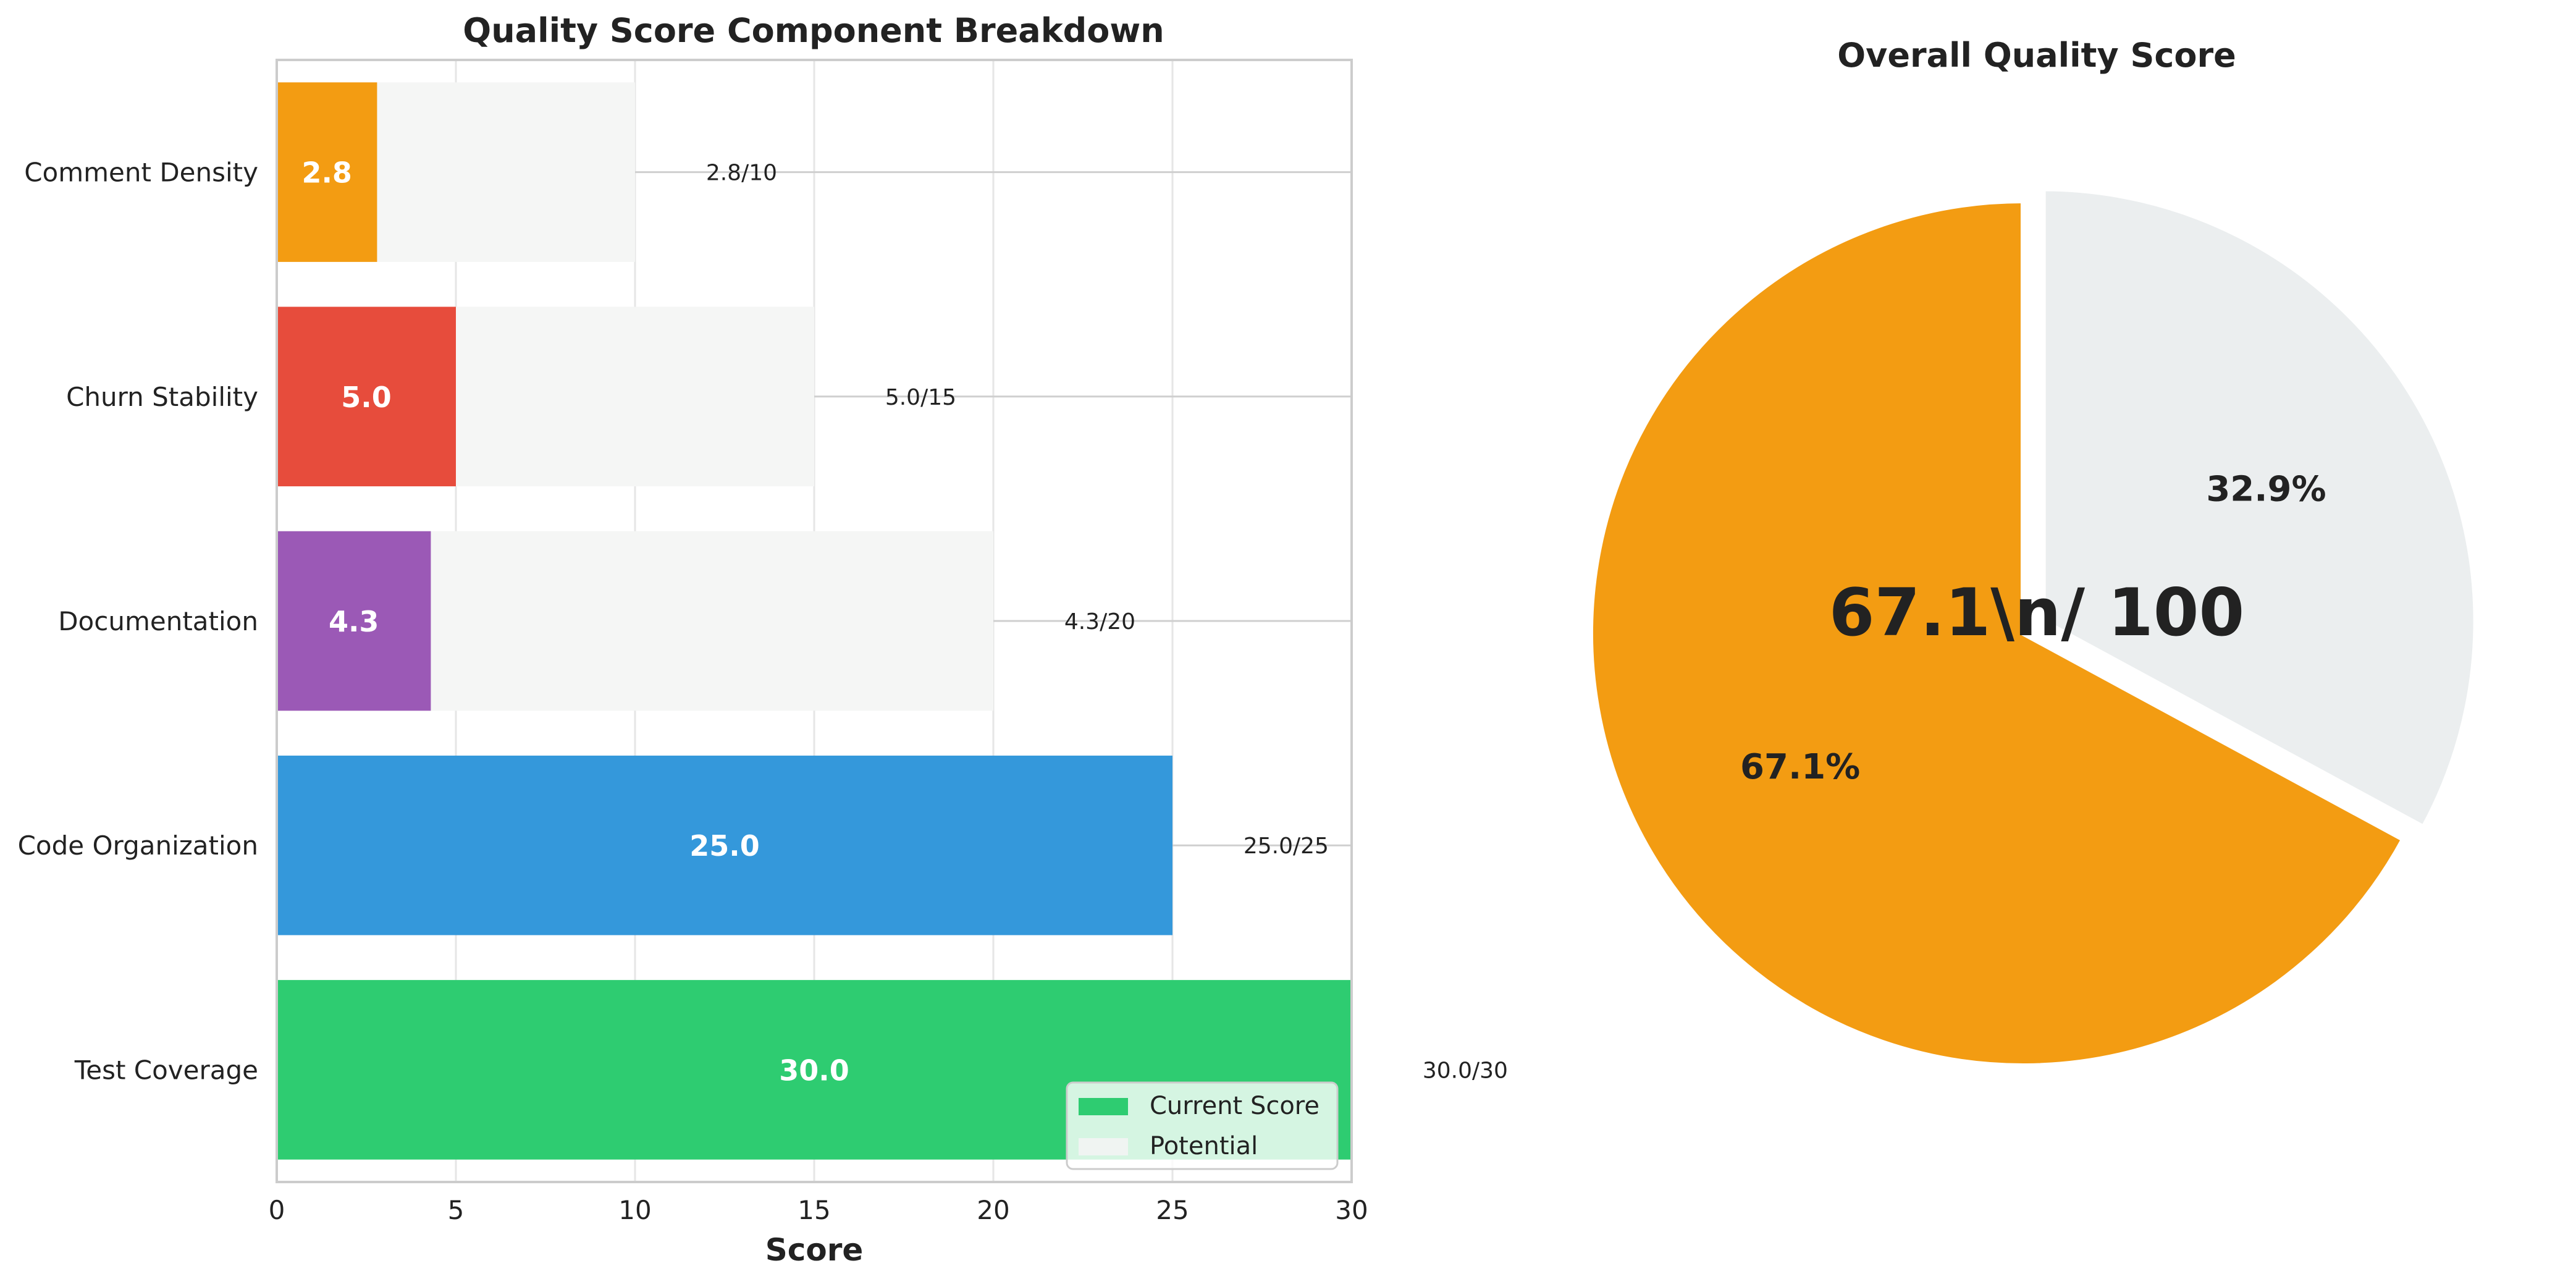 Image resolution: width=2576 pixels, height=1279 pixels. I want to click on x-axis-ticks: 0 5 10 15 20 25 30, so click(818, 1210).